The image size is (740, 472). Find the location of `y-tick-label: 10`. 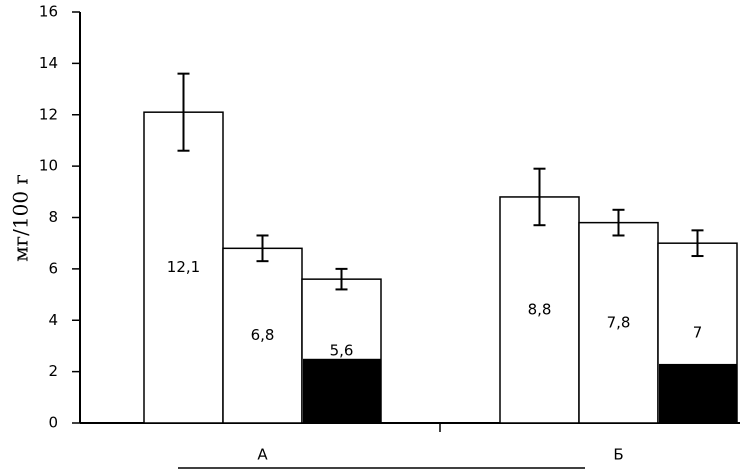

y-tick-label: 10 is located at coordinates (48, 166).